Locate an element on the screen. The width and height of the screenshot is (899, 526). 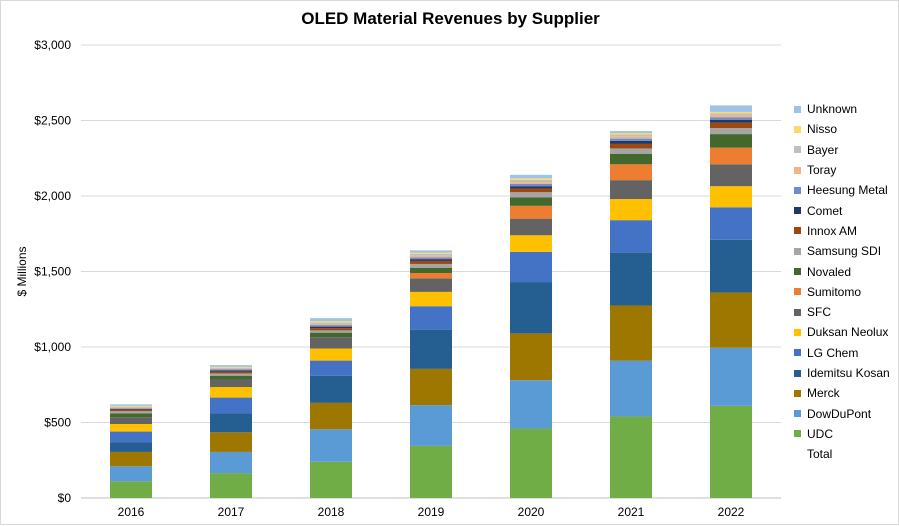
legend-item: UDC is located at coordinates (846, 434).